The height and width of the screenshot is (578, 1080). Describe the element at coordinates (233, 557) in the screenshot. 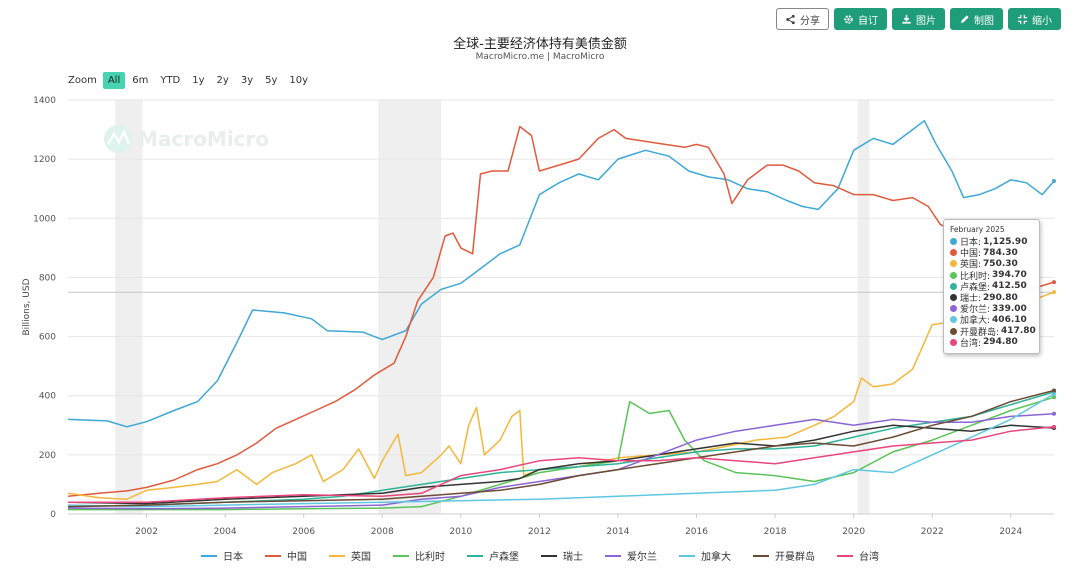

I see `legend-label: 日本` at that location.